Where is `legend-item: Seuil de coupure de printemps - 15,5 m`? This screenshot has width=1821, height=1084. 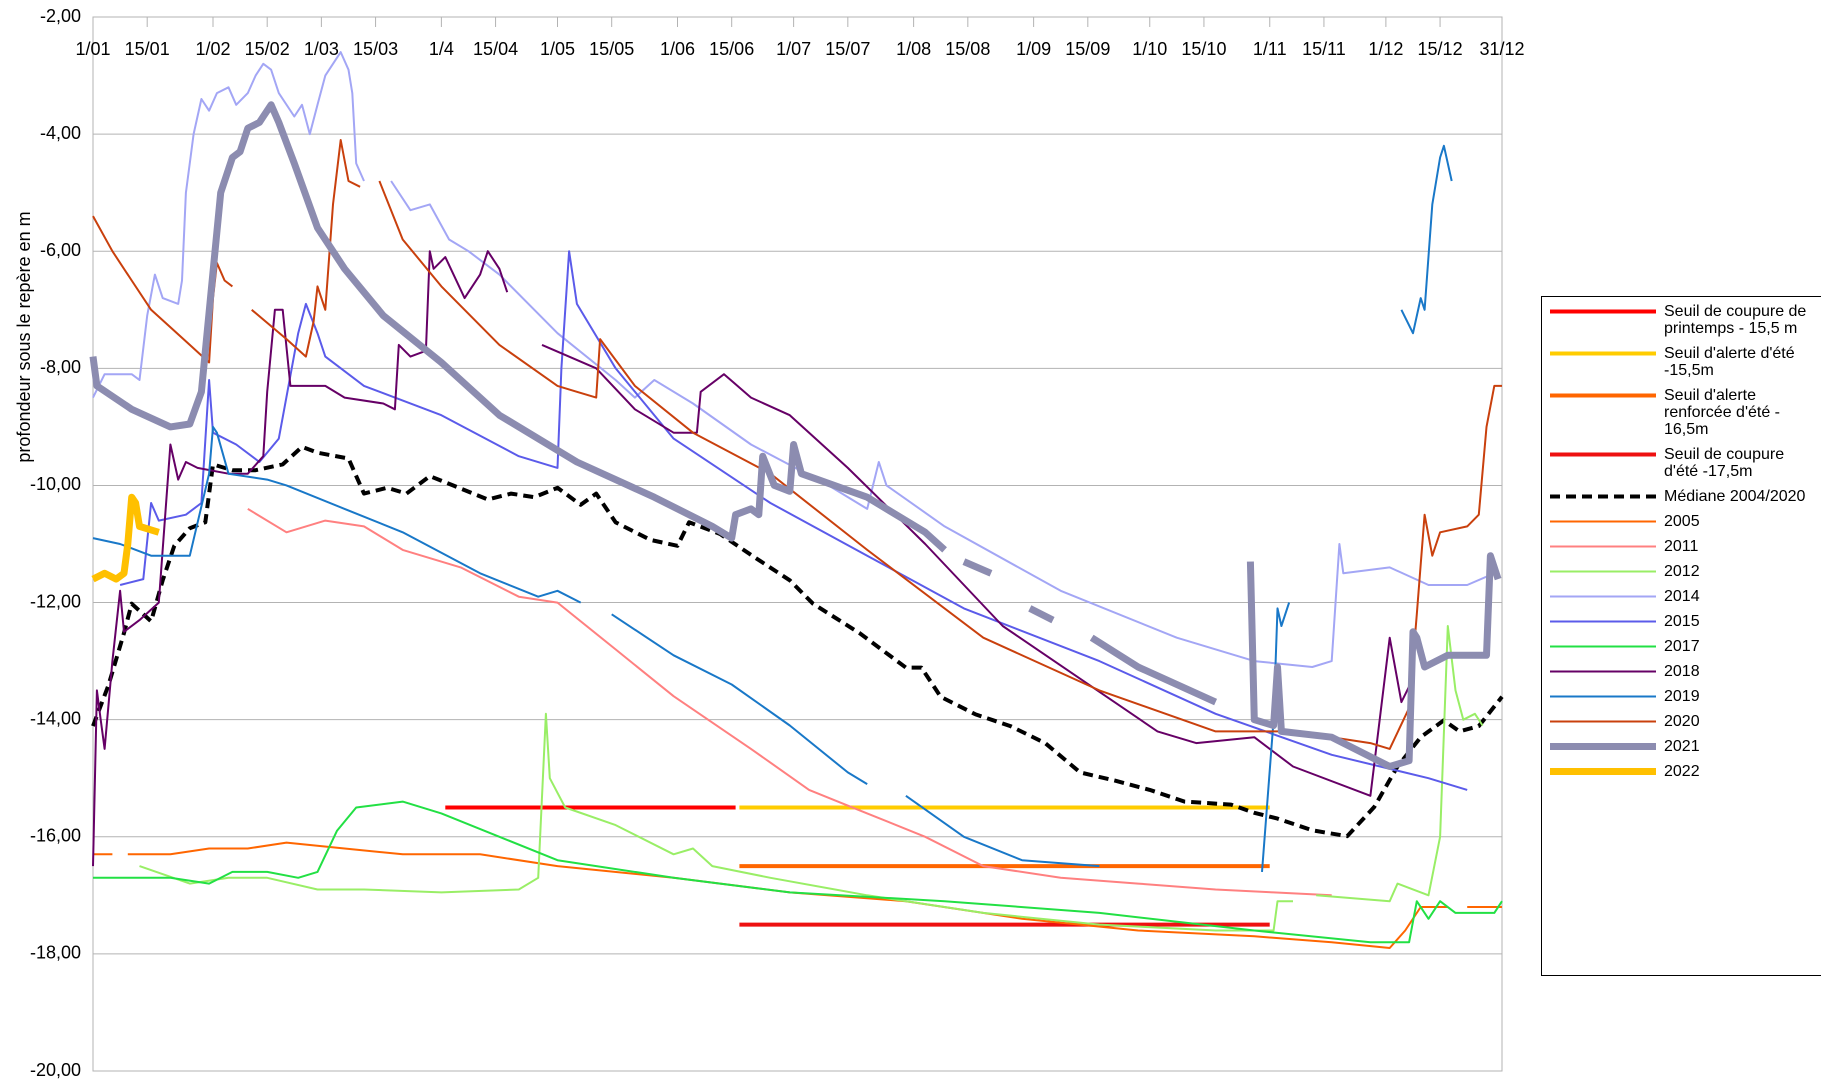
legend-item: Seuil de coupure de printemps - 15,5 m is located at coordinates (1681, 320).